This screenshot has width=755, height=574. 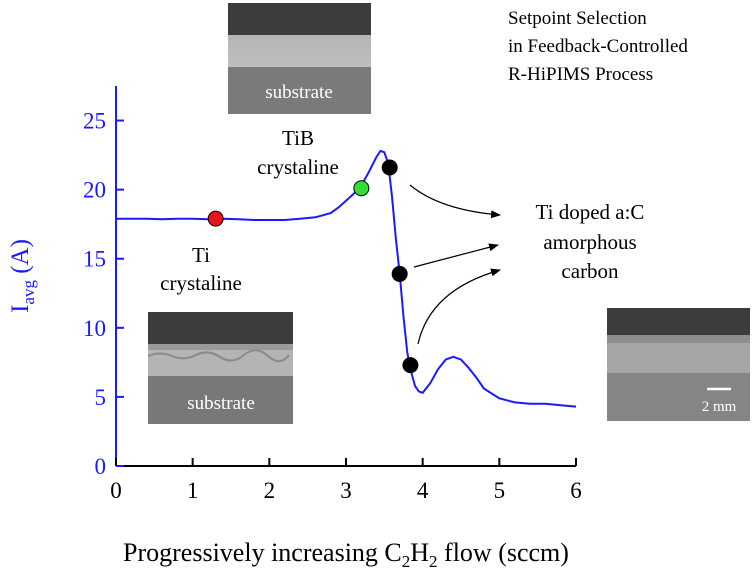 I want to click on x-tick-label: 4, so click(x=423, y=490).